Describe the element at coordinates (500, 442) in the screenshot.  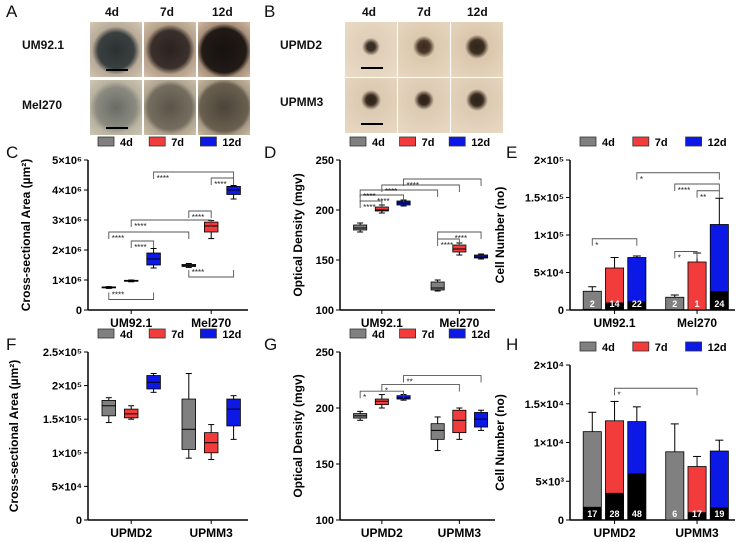
I see `y-axis-label: Cell Number (no)` at that location.